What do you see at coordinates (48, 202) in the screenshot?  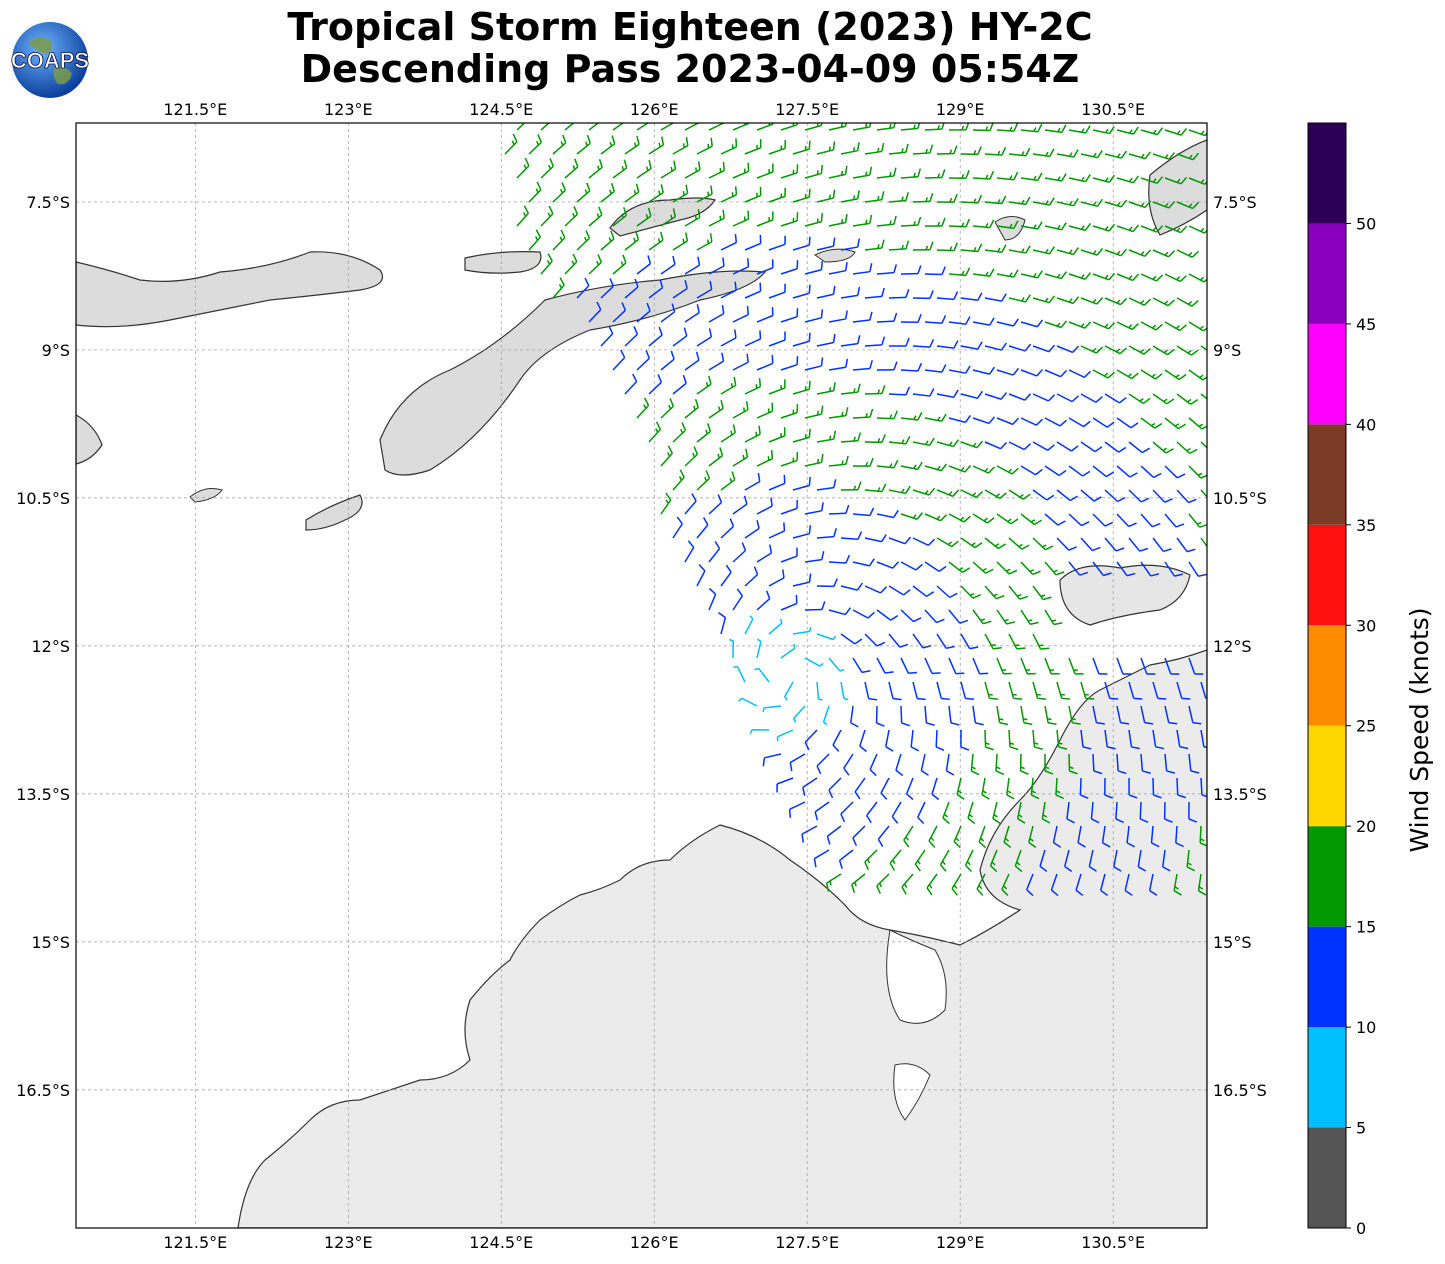 I see `lat-tick-label-left: 7.5°S` at bounding box center [48, 202].